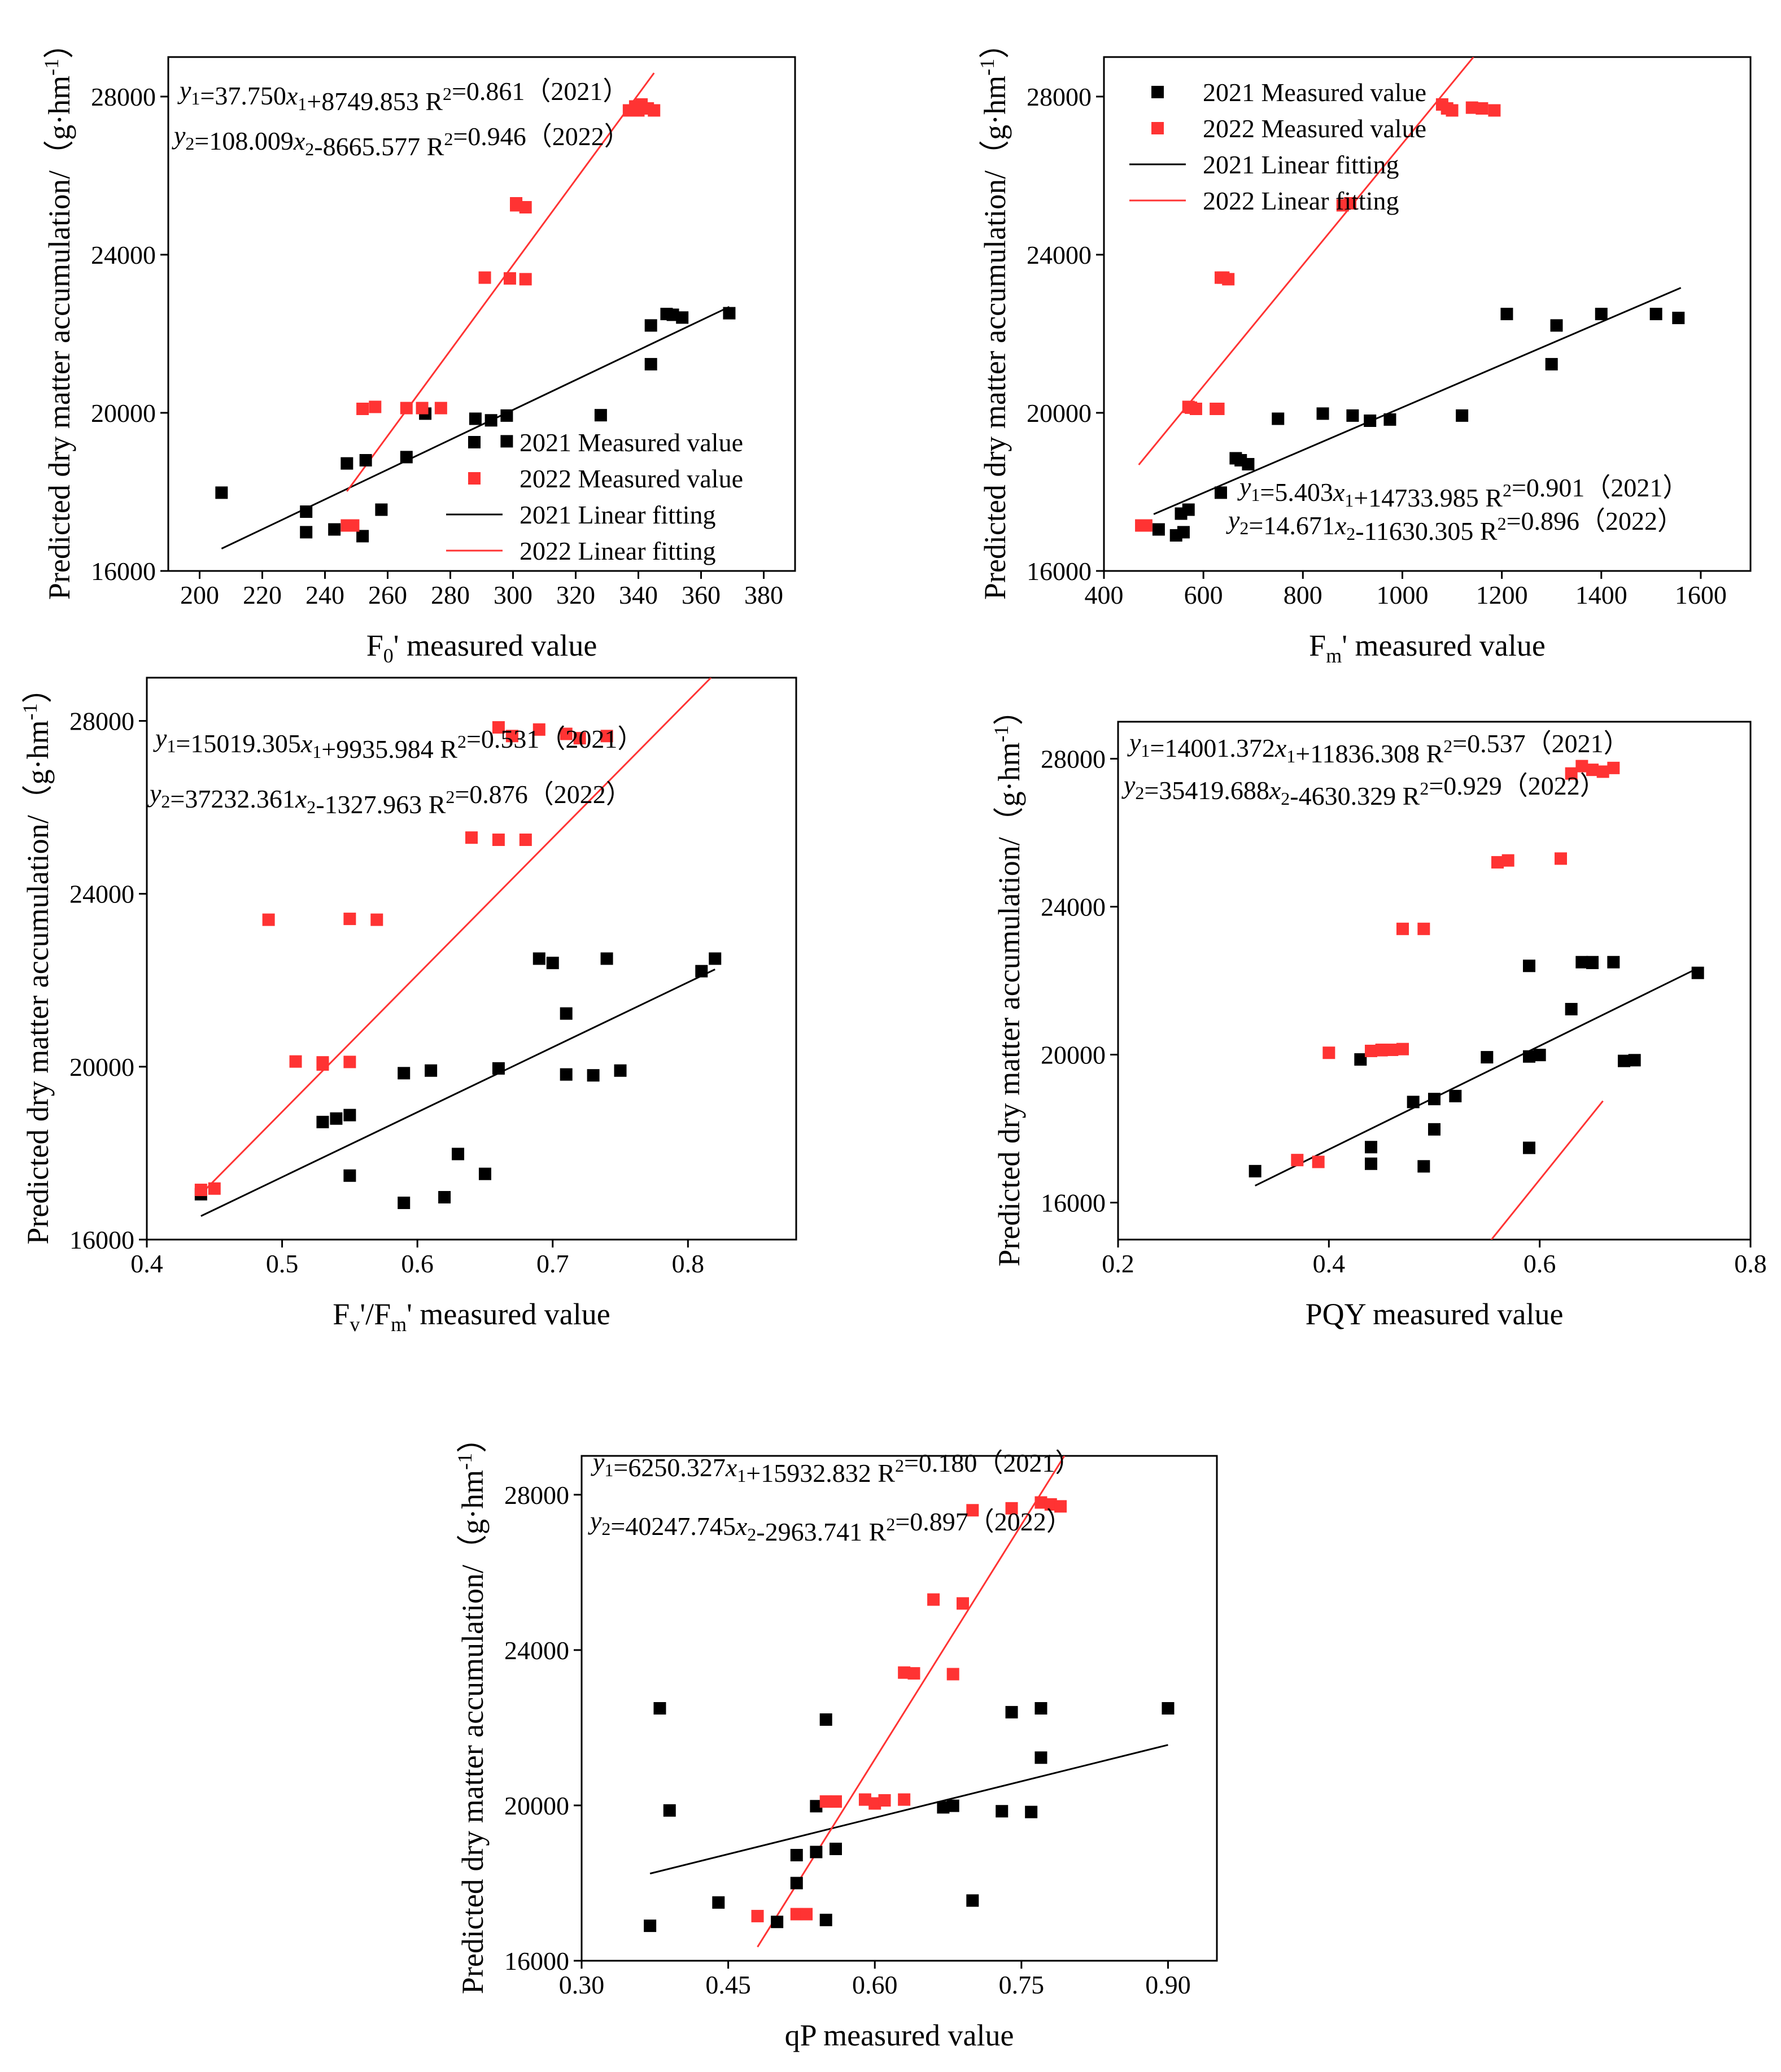 This screenshot has height=2072, width=1781. What do you see at coordinates (324, 595) in the screenshot?
I see `x-tick-label: 240` at bounding box center [324, 595].